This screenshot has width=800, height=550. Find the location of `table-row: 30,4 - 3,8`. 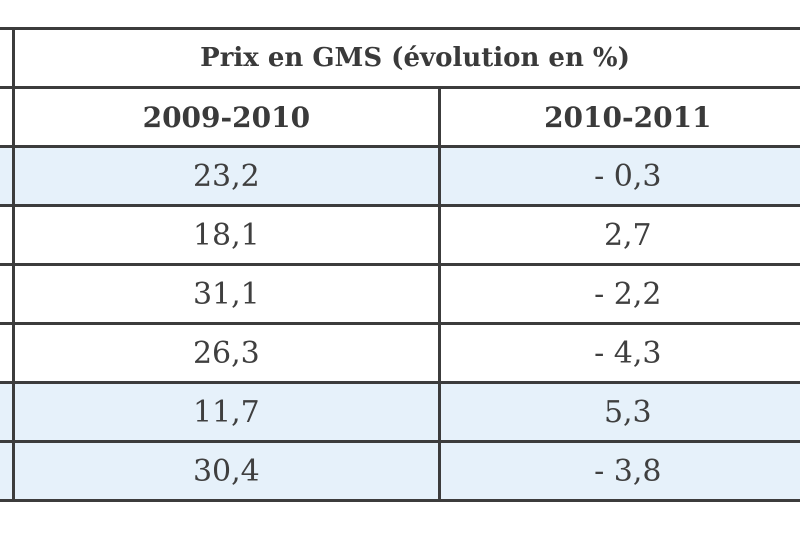

table-row: 30,4 - 3,8 is located at coordinates (400, 471).